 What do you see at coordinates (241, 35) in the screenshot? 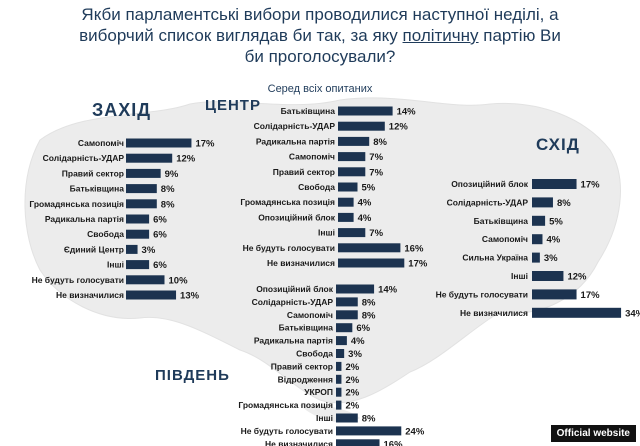
I see `title-line-2-start: виборчий список виглядав би так, за яку` at bounding box center [241, 35].